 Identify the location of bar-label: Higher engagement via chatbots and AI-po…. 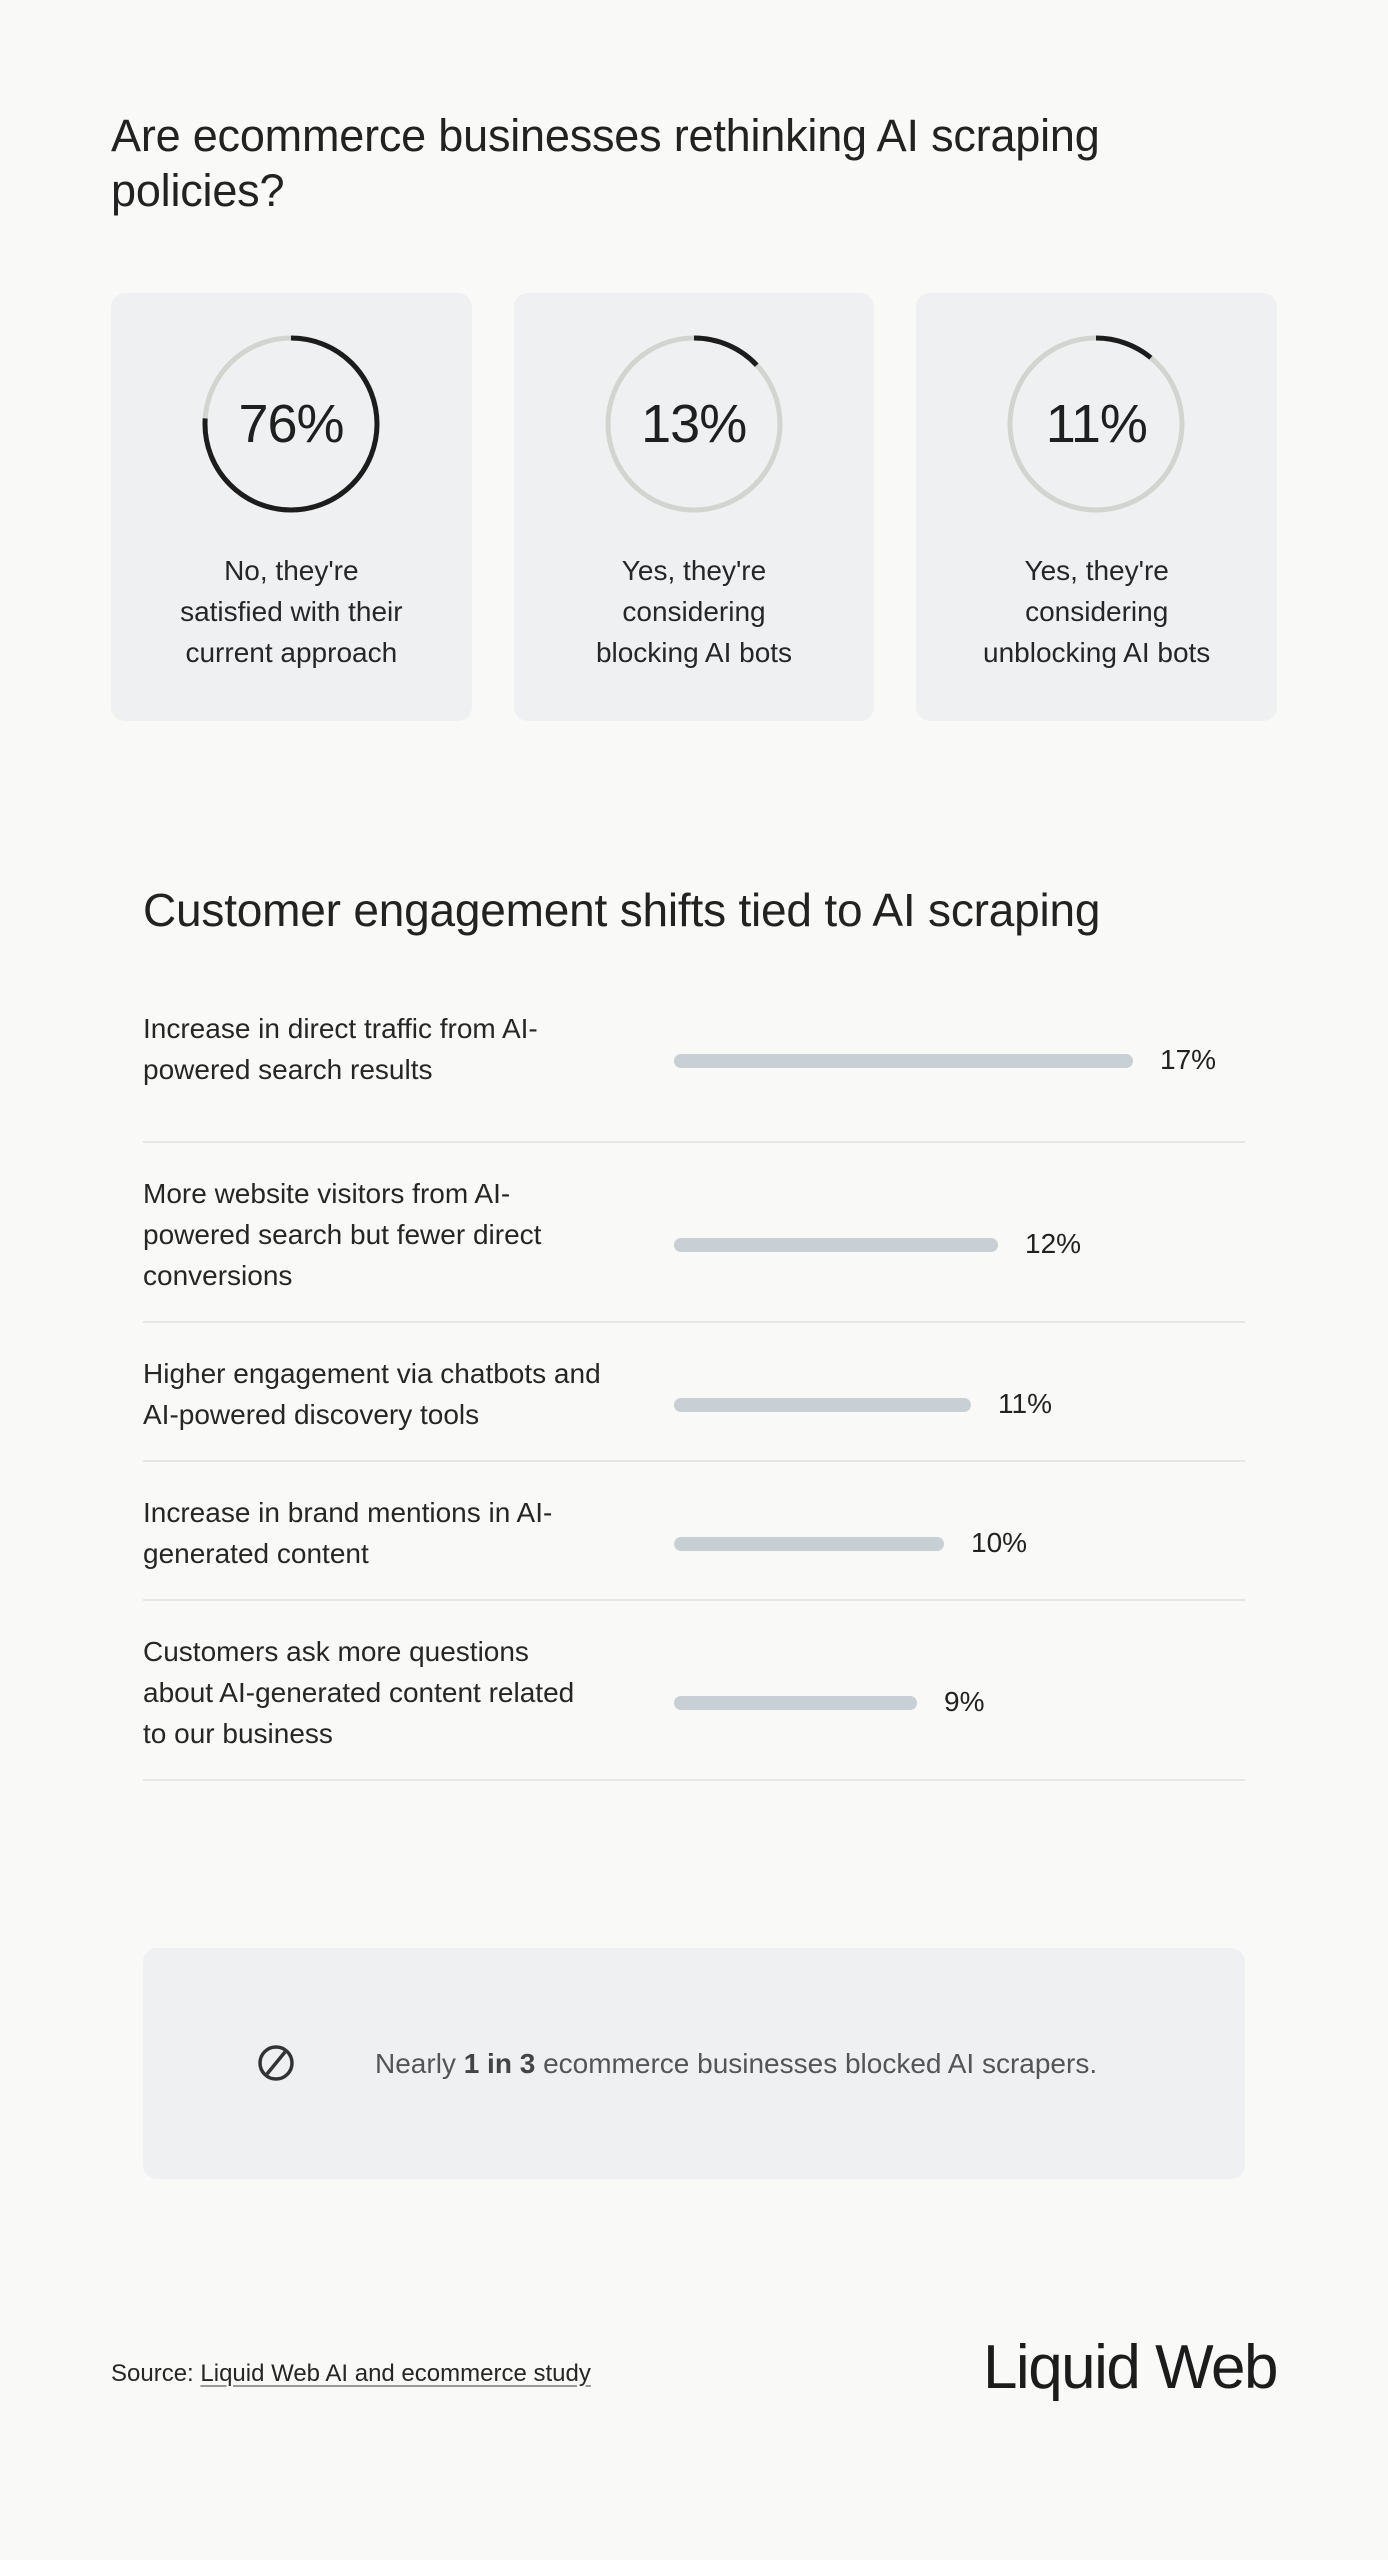
(372, 1394).